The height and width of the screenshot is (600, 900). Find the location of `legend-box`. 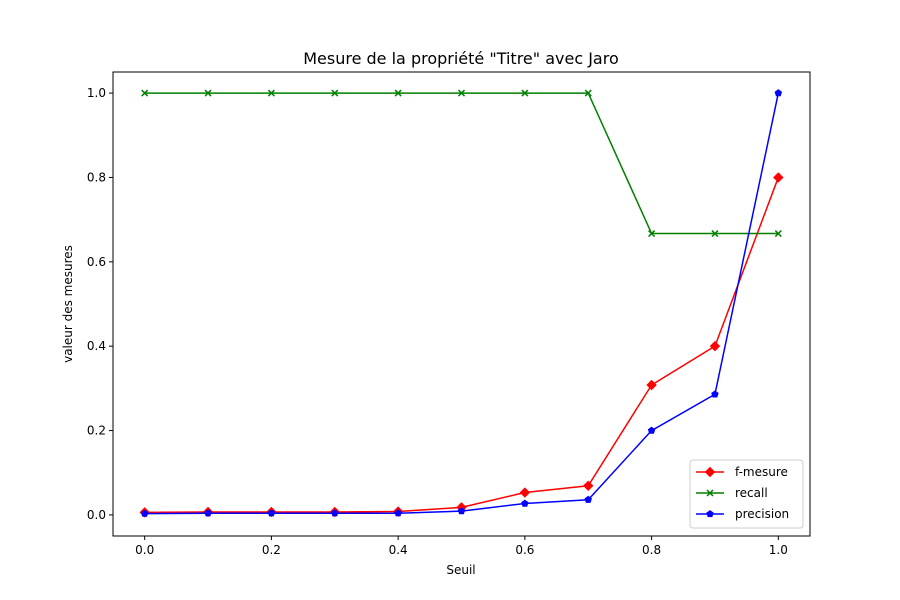

legend-box is located at coordinates (746, 494).